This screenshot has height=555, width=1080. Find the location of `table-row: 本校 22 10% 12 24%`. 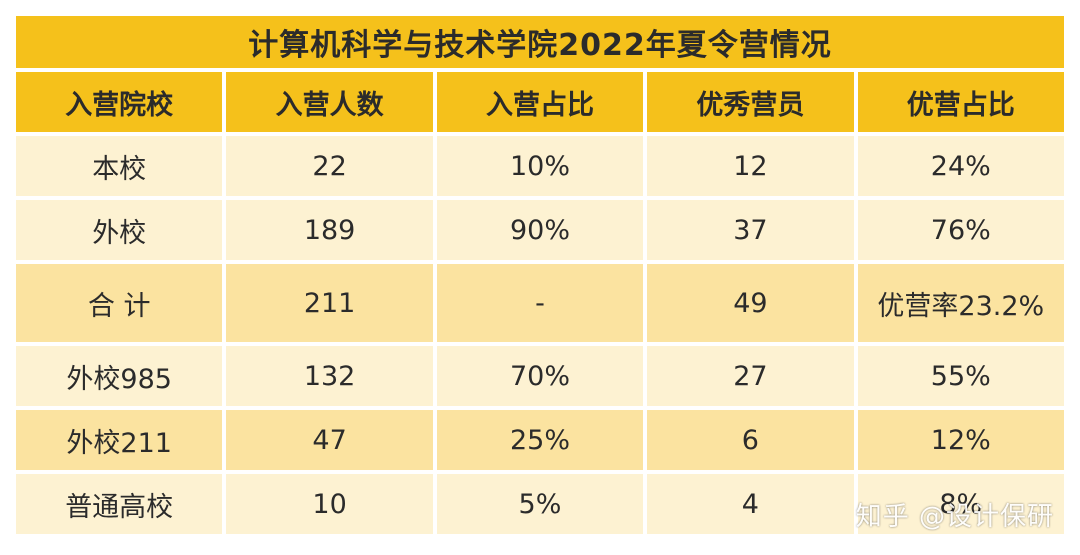

table-row: 本校 22 10% 12 24% is located at coordinates (540, 166).